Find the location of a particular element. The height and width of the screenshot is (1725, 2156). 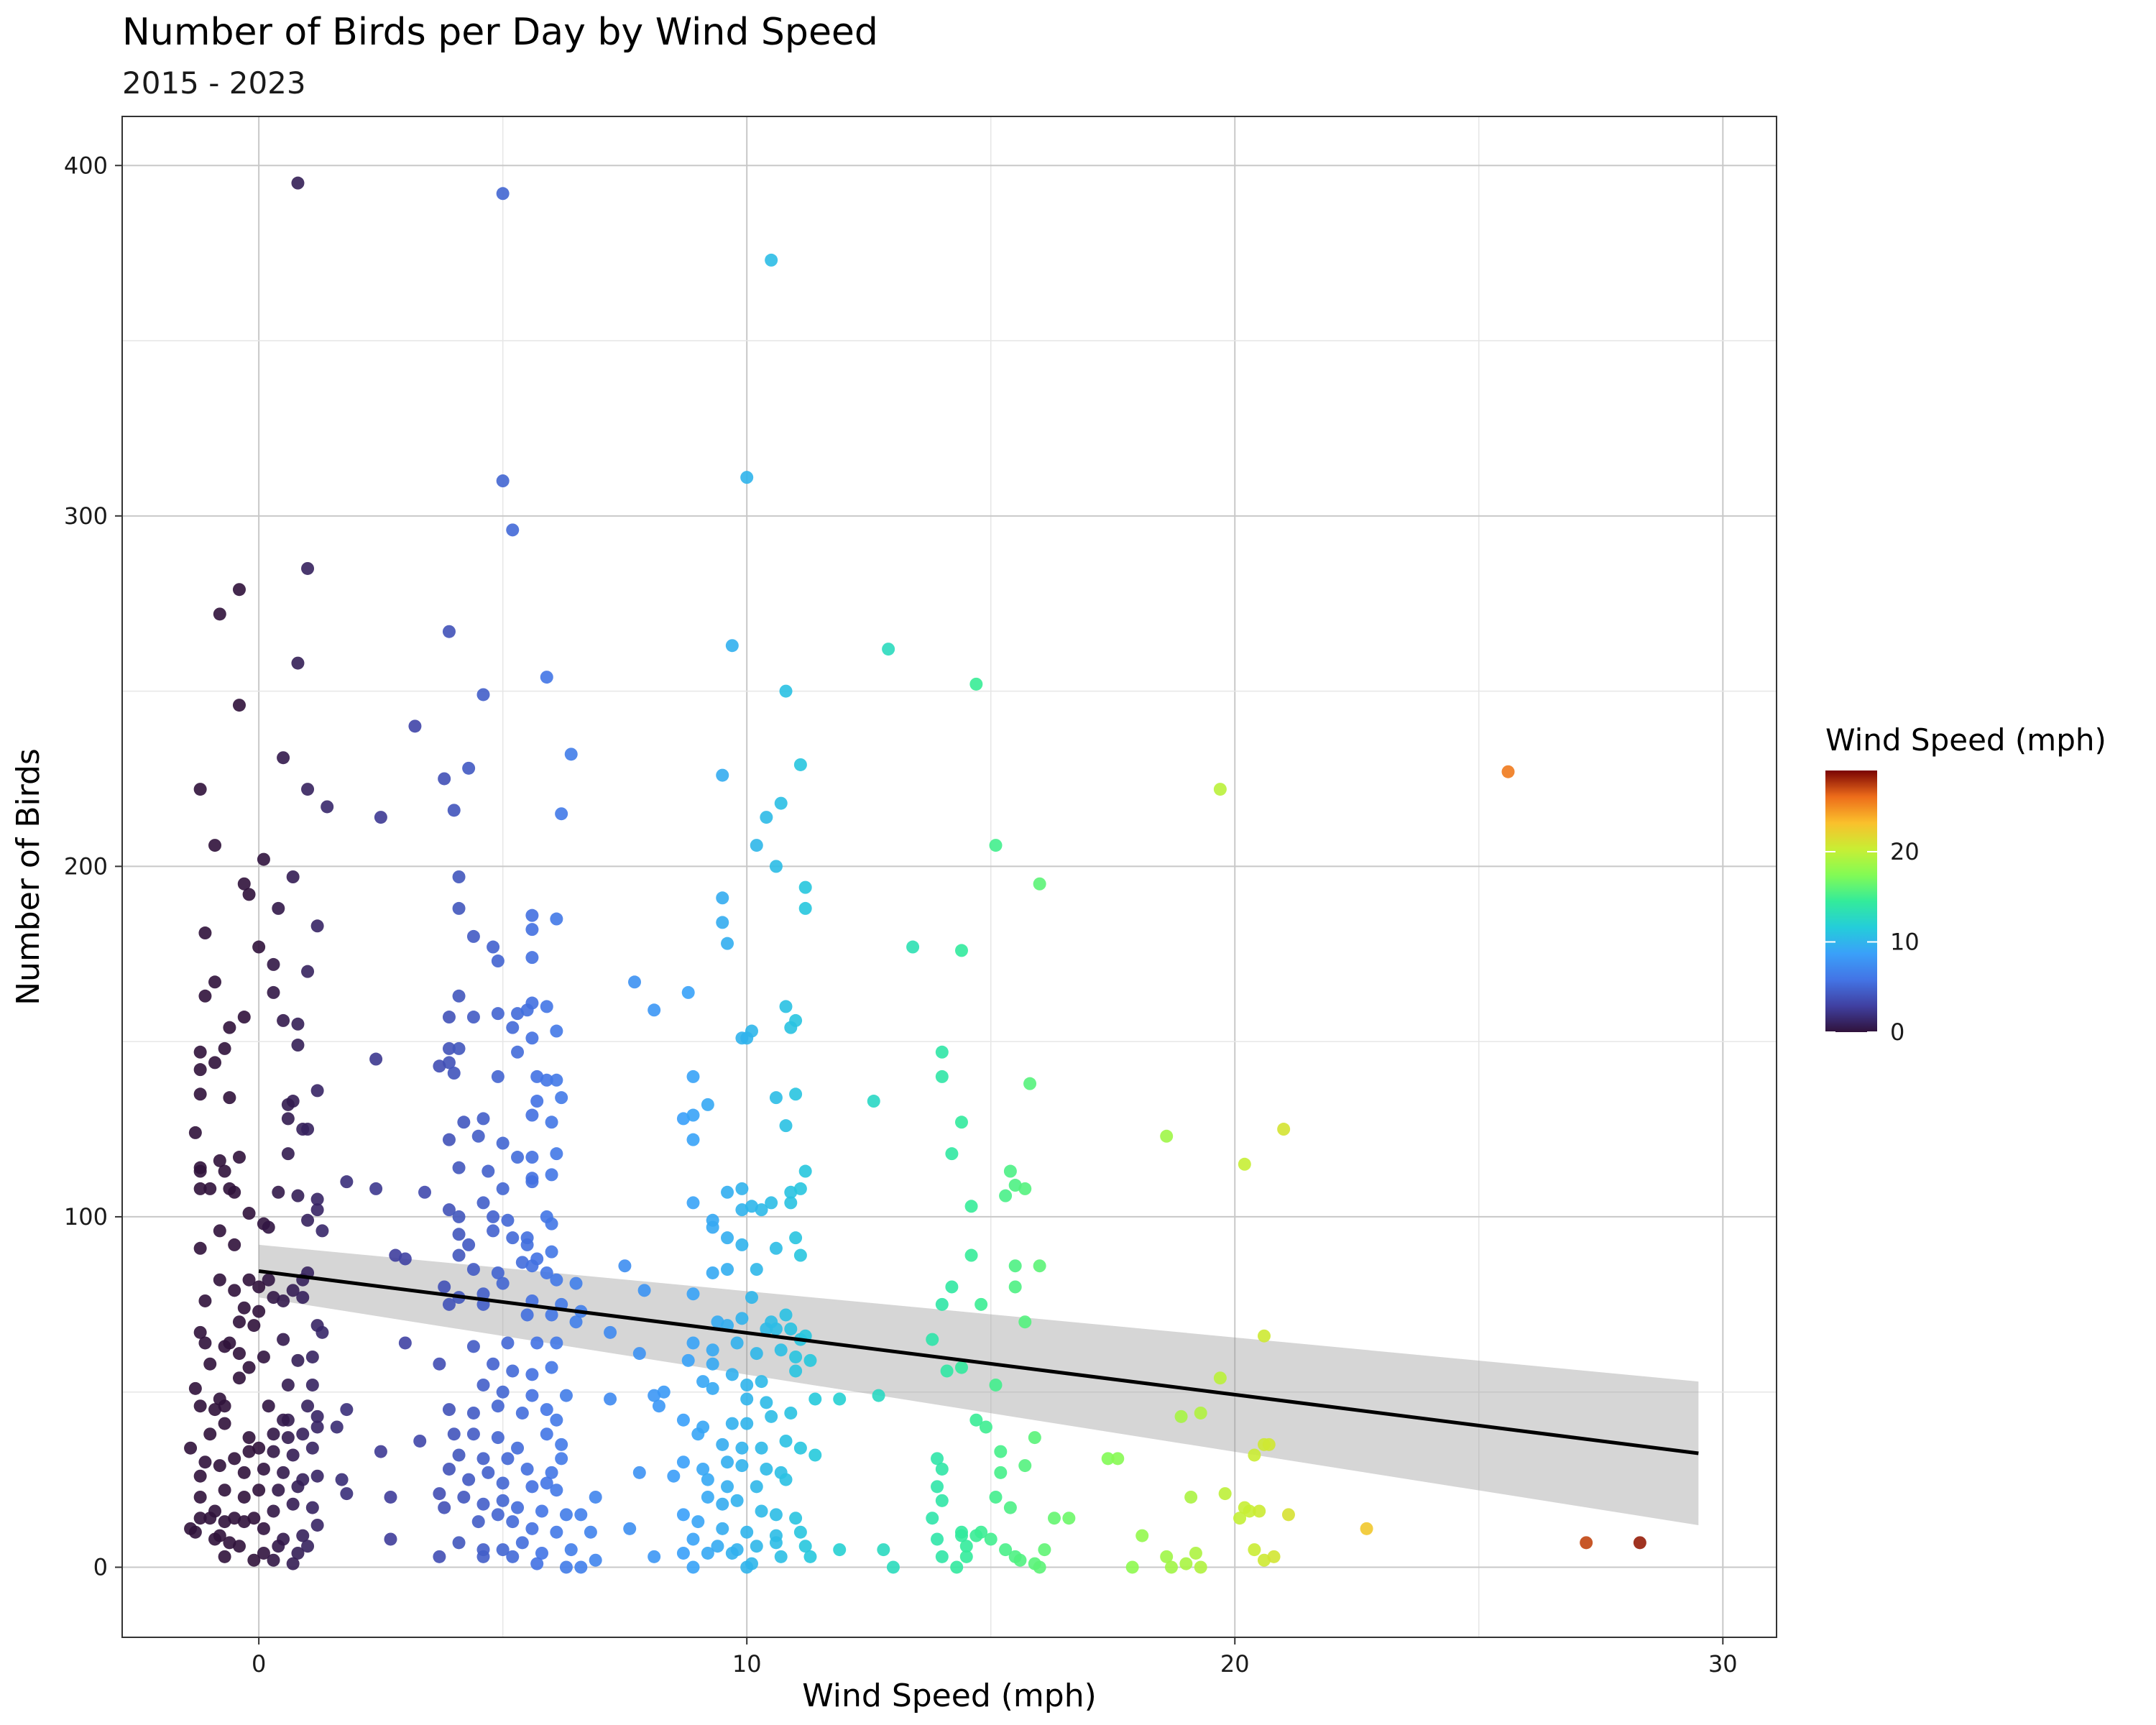

y-axis-title: Number of Birds is located at coordinates (28, 877).